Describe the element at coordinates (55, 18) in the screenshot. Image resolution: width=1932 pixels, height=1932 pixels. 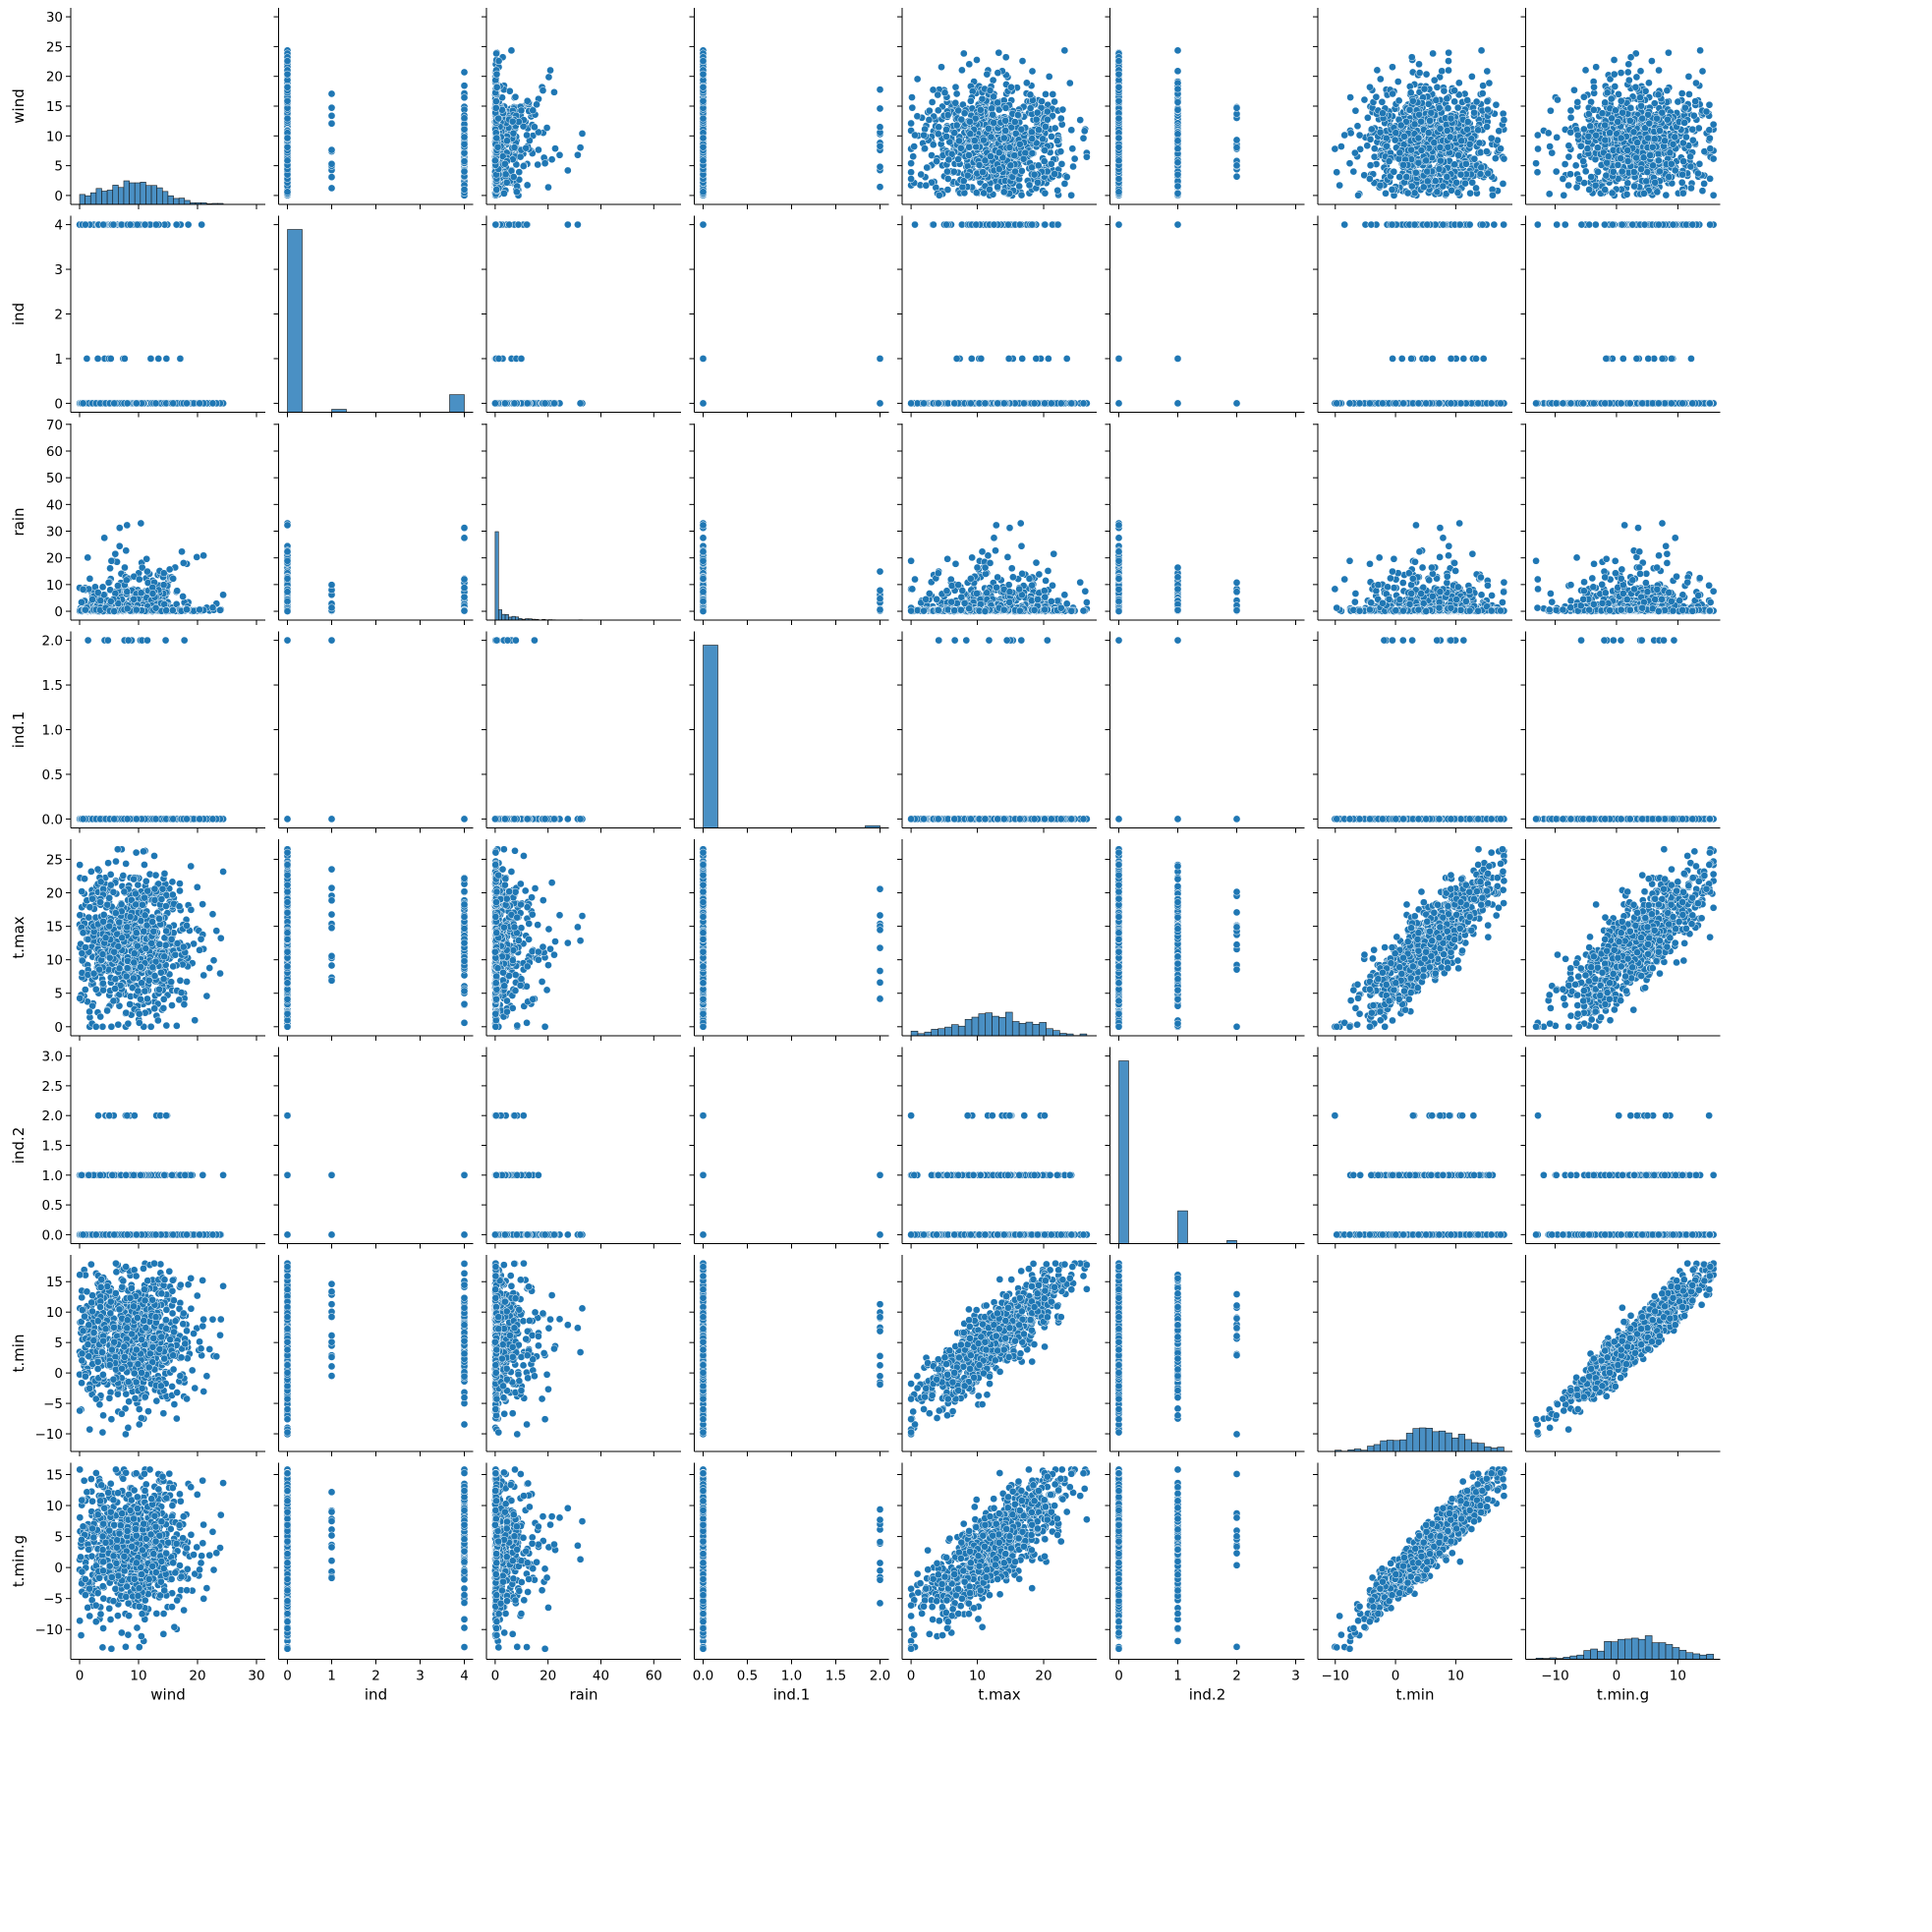
I see `y-tick-label: 30` at that location.